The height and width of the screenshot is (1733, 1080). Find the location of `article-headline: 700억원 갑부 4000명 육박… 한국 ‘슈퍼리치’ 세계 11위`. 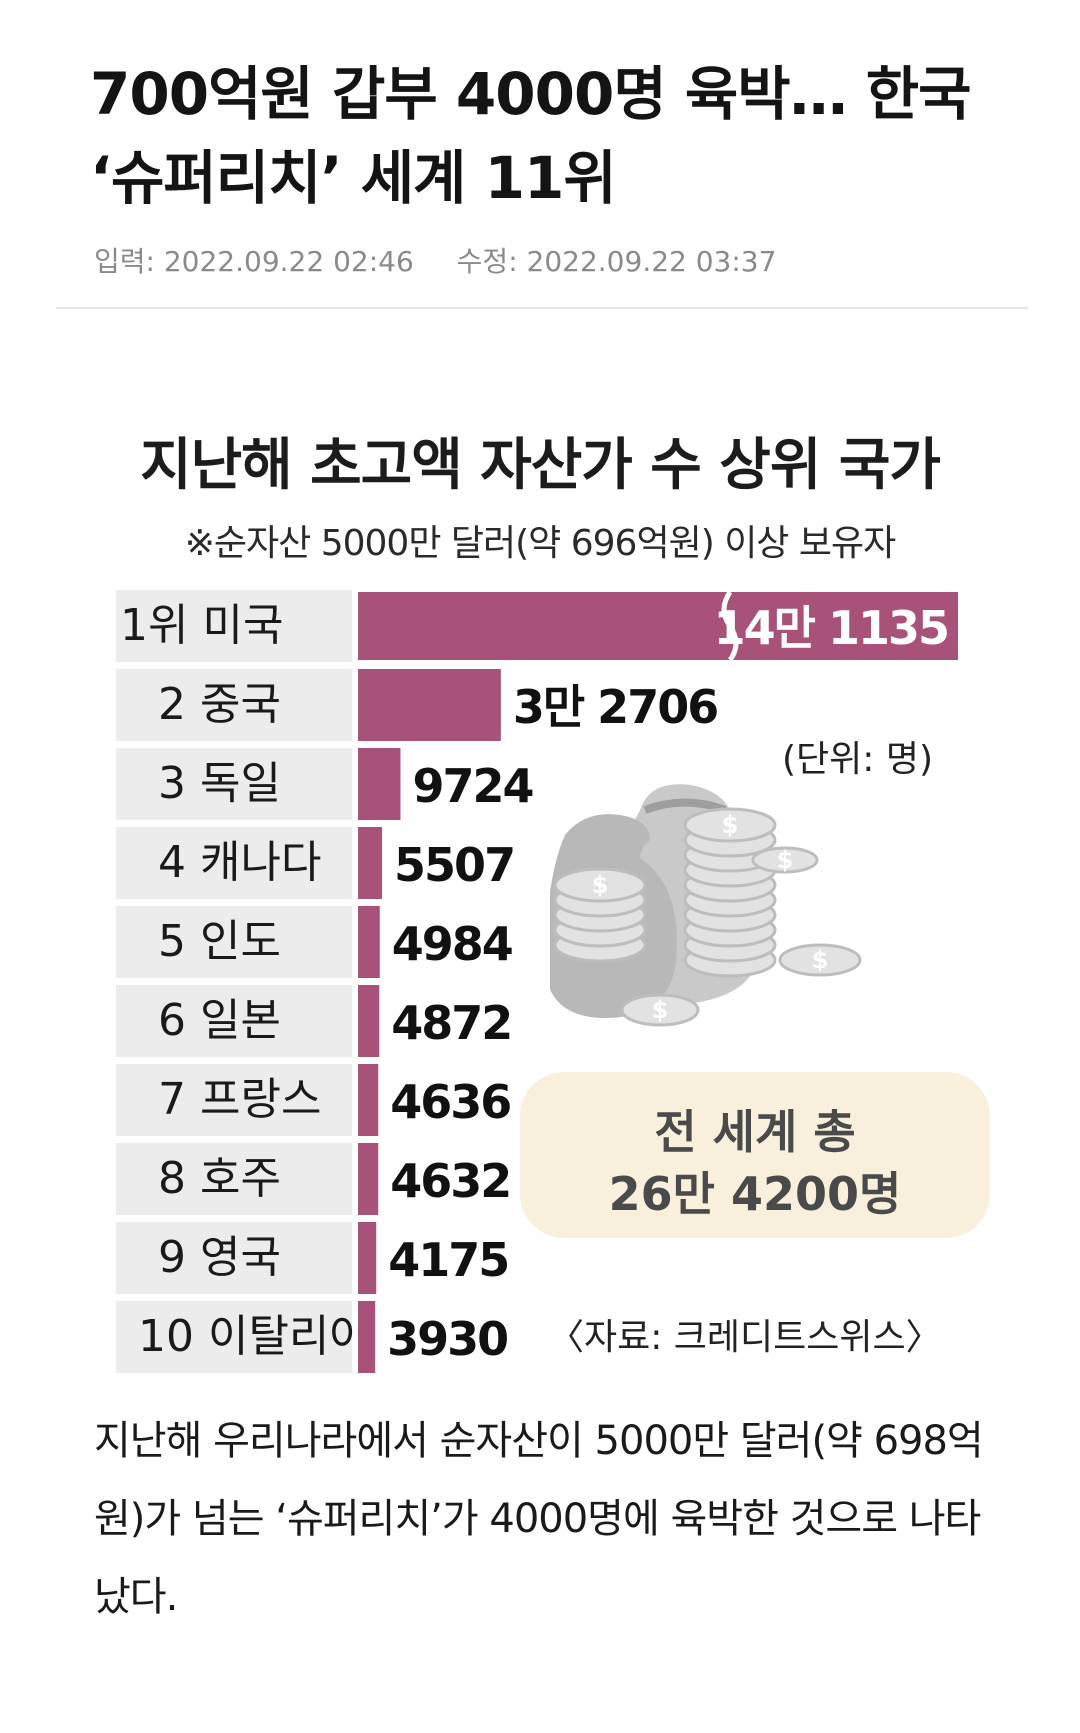

article-headline: 700억원 갑부 4000명 육박… 한국 ‘슈퍼리치’ 세계 11위 is located at coordinates (531, 136).